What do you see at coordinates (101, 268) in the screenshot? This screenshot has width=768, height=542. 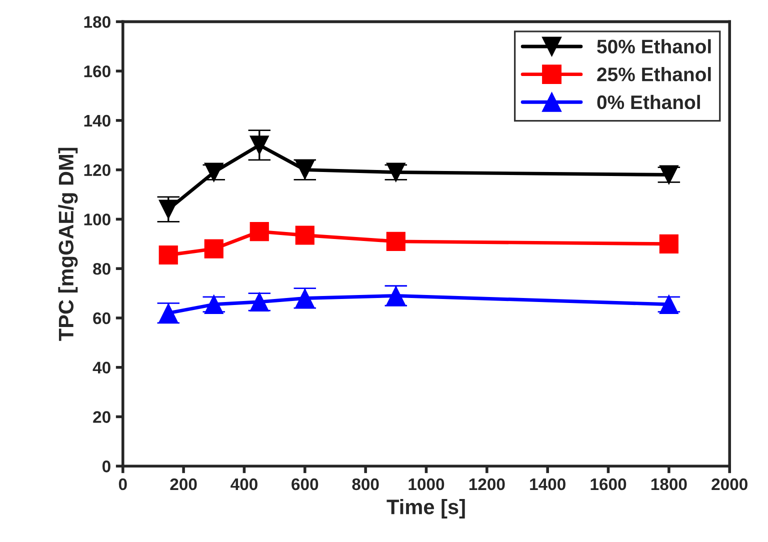 I see `y-tick-label: 80` at bounding box center [101, 268].